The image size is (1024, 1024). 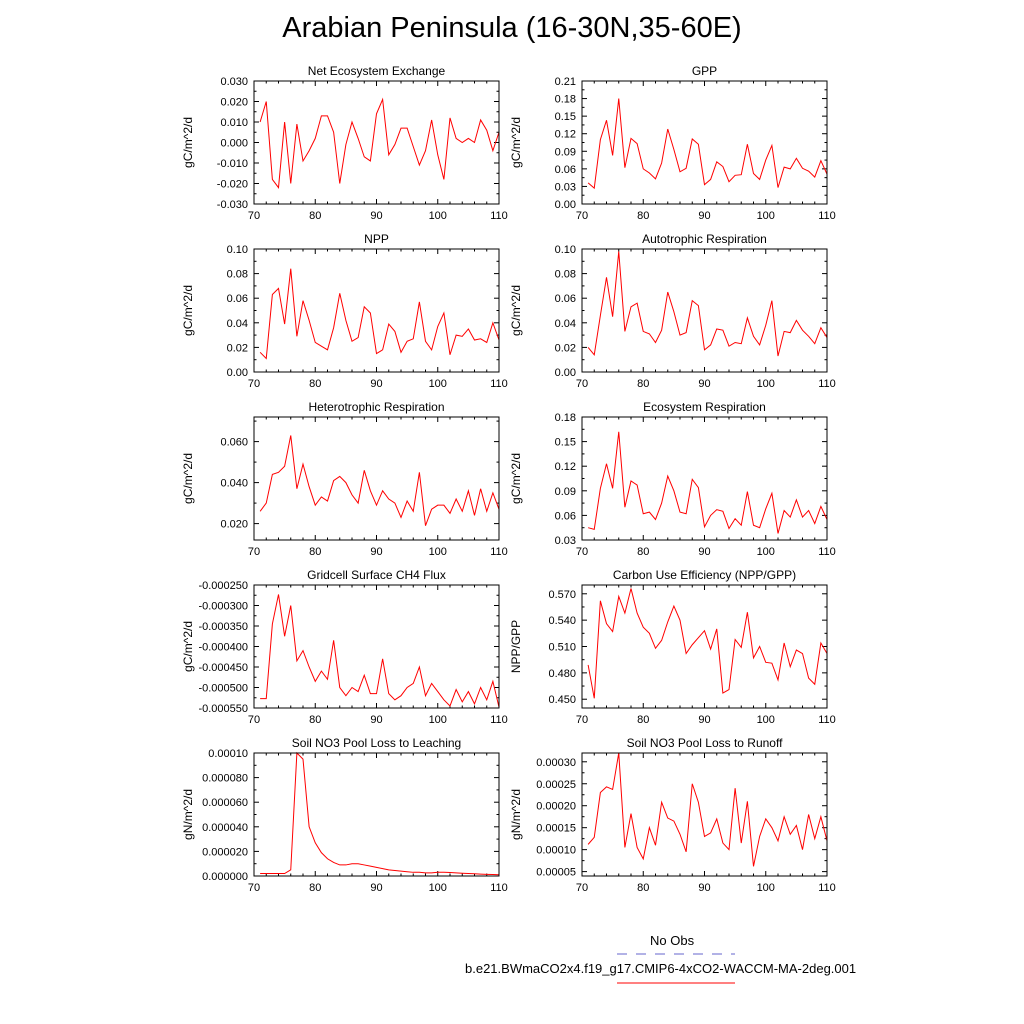 I want to click on y-tick-label: 0.020, so click(x=234, y=525).